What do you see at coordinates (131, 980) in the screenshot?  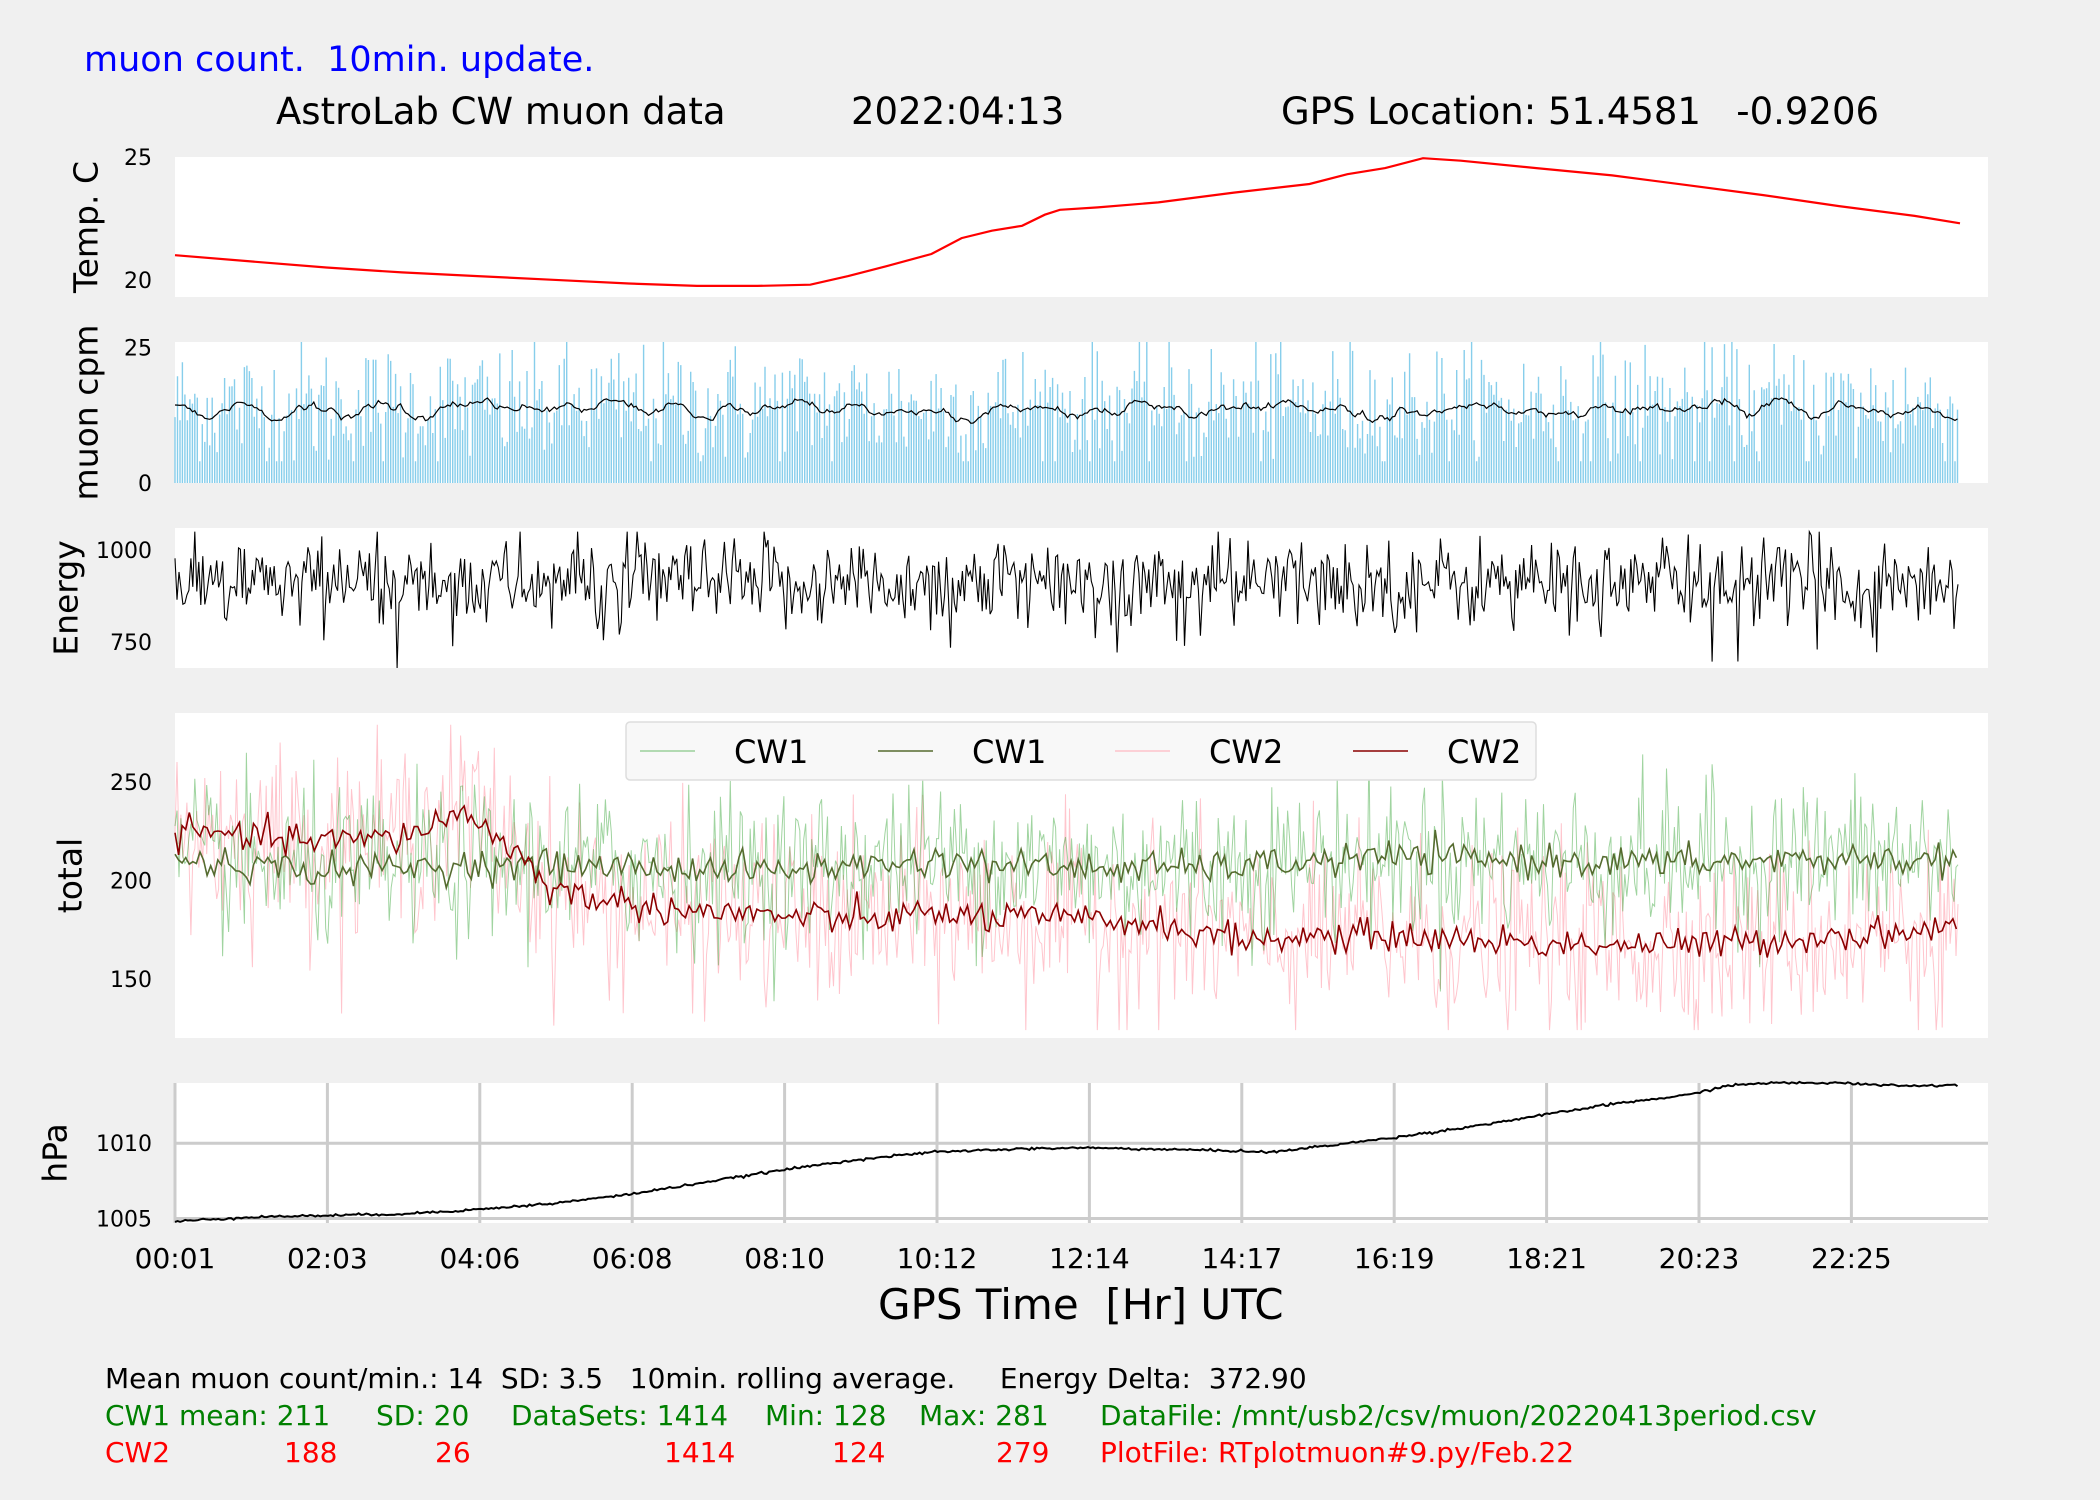 I see `y-tick-label: 150` at bounding box center [131, 980].